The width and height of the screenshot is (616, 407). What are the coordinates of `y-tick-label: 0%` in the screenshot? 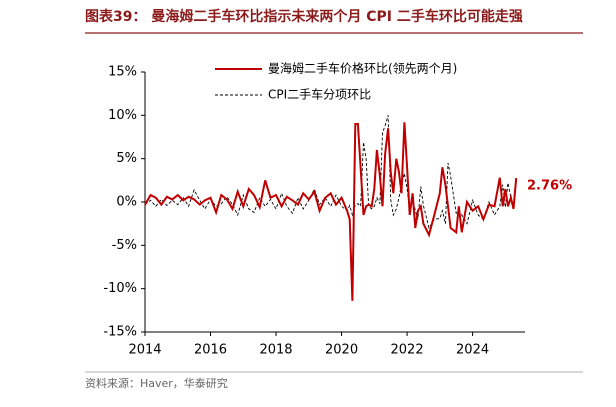 It's located at (126, 202).